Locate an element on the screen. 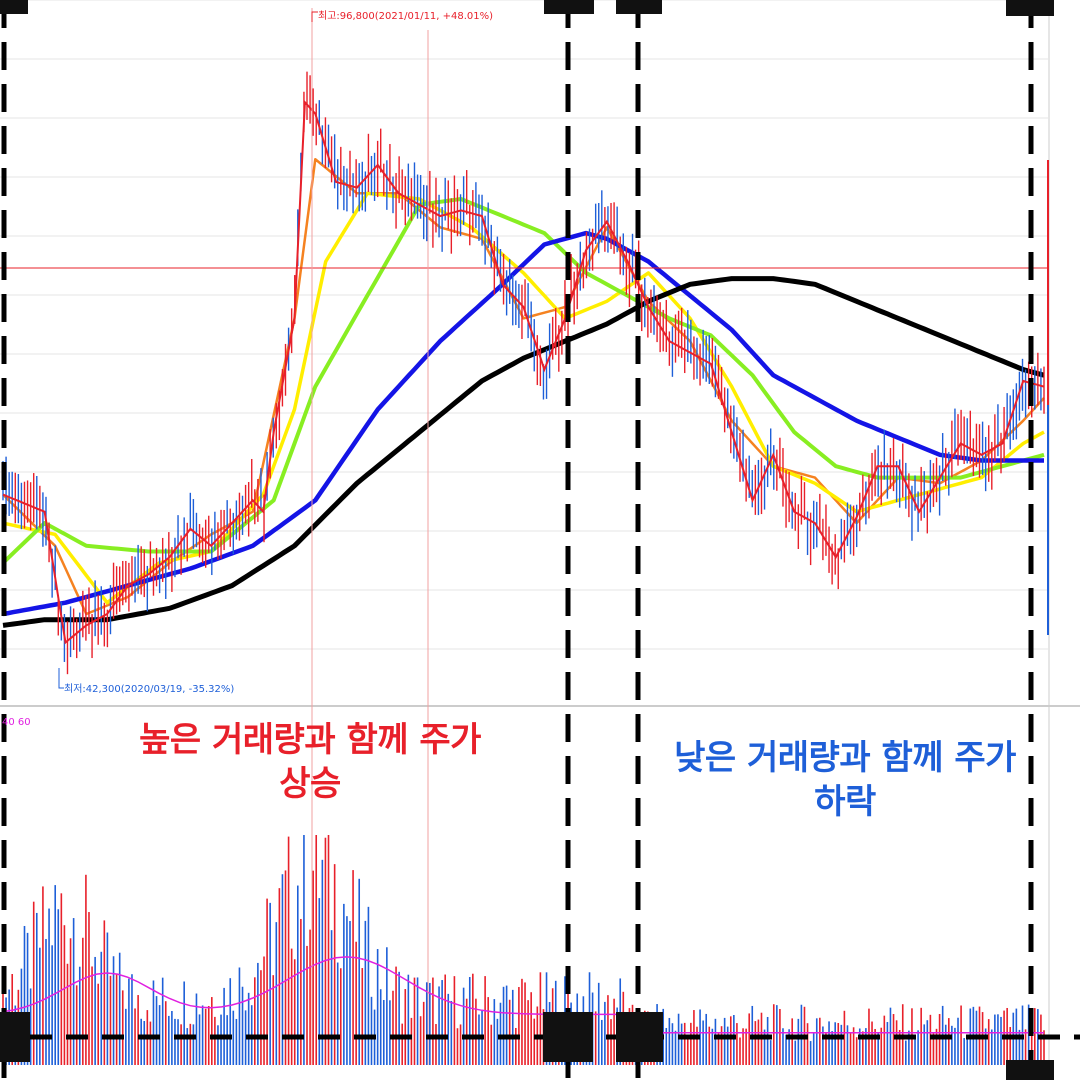  high-marker-label: 최고:96,800(2021/01/11, +48.01%) is located at coordinates (405, 16).